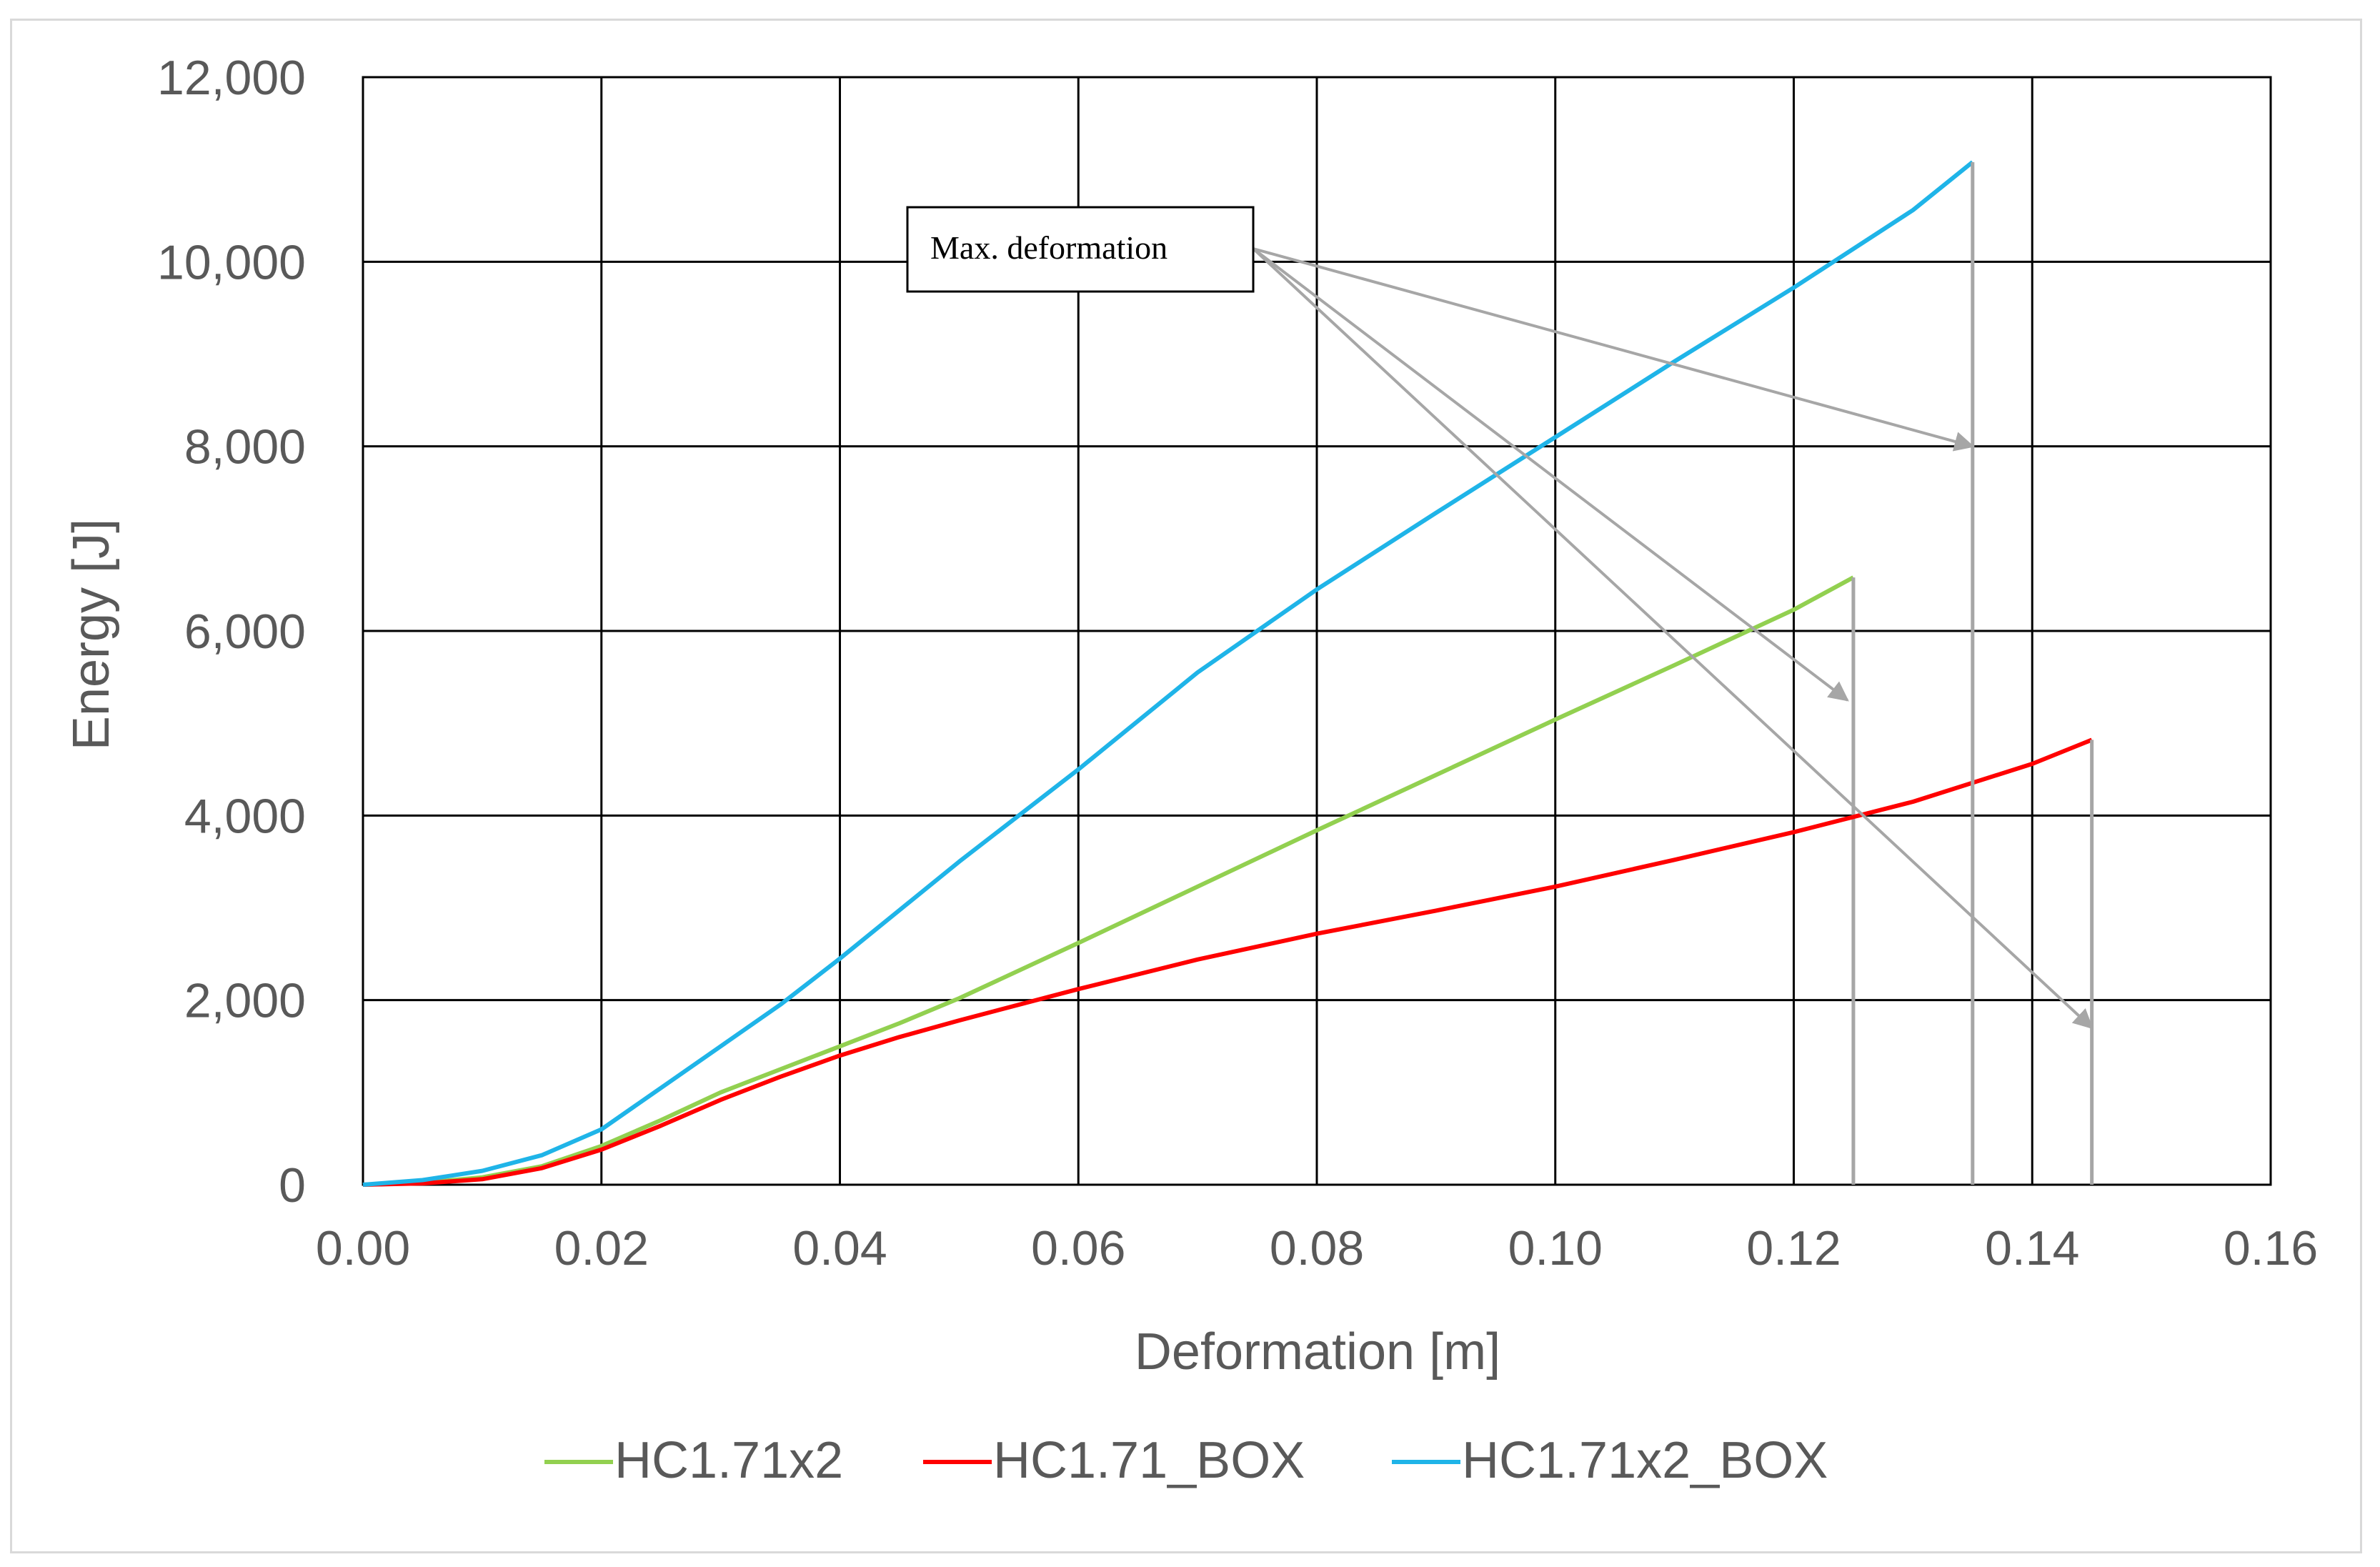  I want to click on x-tick-label: 0.14, so click(2032, 1248).